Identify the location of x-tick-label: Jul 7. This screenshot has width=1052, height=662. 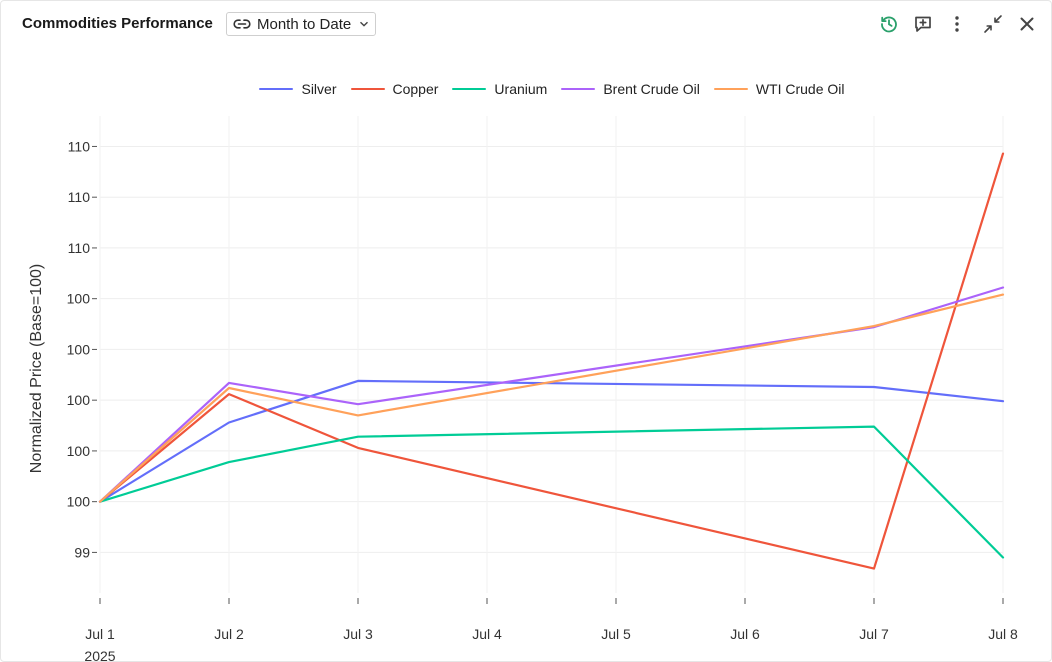
(874, 634).